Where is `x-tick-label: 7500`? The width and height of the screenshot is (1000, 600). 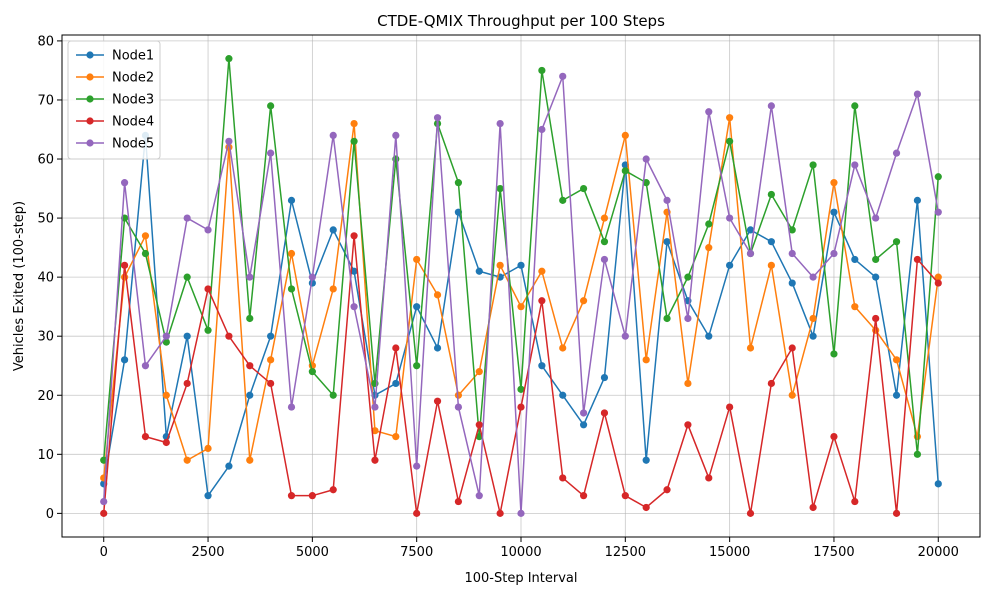 x-tick-label: 7500 is located at coordinates (416, 552).